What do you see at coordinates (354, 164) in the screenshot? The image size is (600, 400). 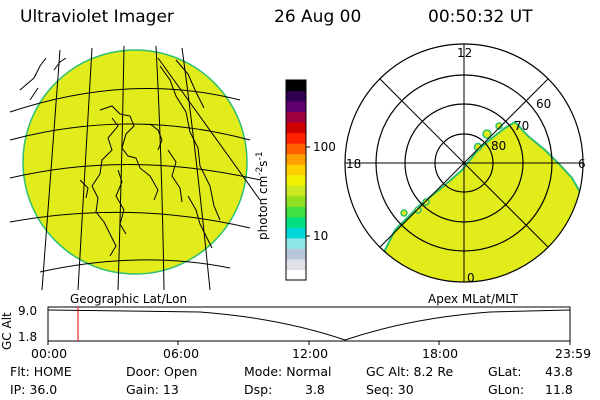 I see `mlt-label-18: 18` at bounding box center [354, 164].